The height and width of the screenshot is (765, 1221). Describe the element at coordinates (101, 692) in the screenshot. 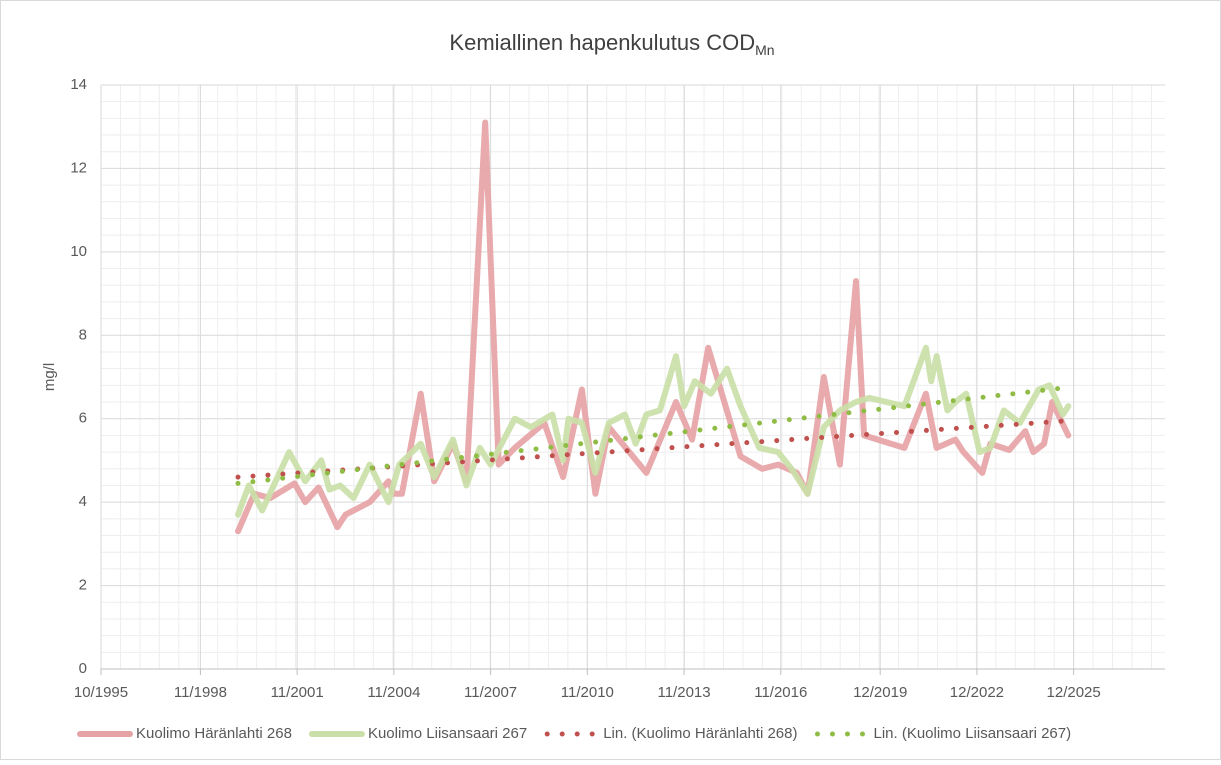

I see `x-tick-label: 10/1995` at that location.